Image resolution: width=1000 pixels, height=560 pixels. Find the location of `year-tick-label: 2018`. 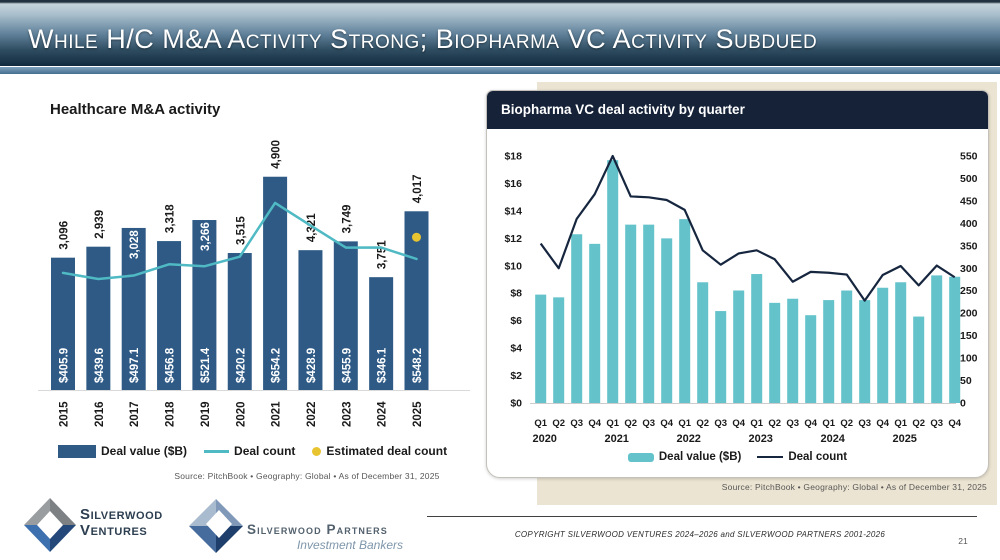

year-tick-label: 2018 is located at coordinates (171, 414).